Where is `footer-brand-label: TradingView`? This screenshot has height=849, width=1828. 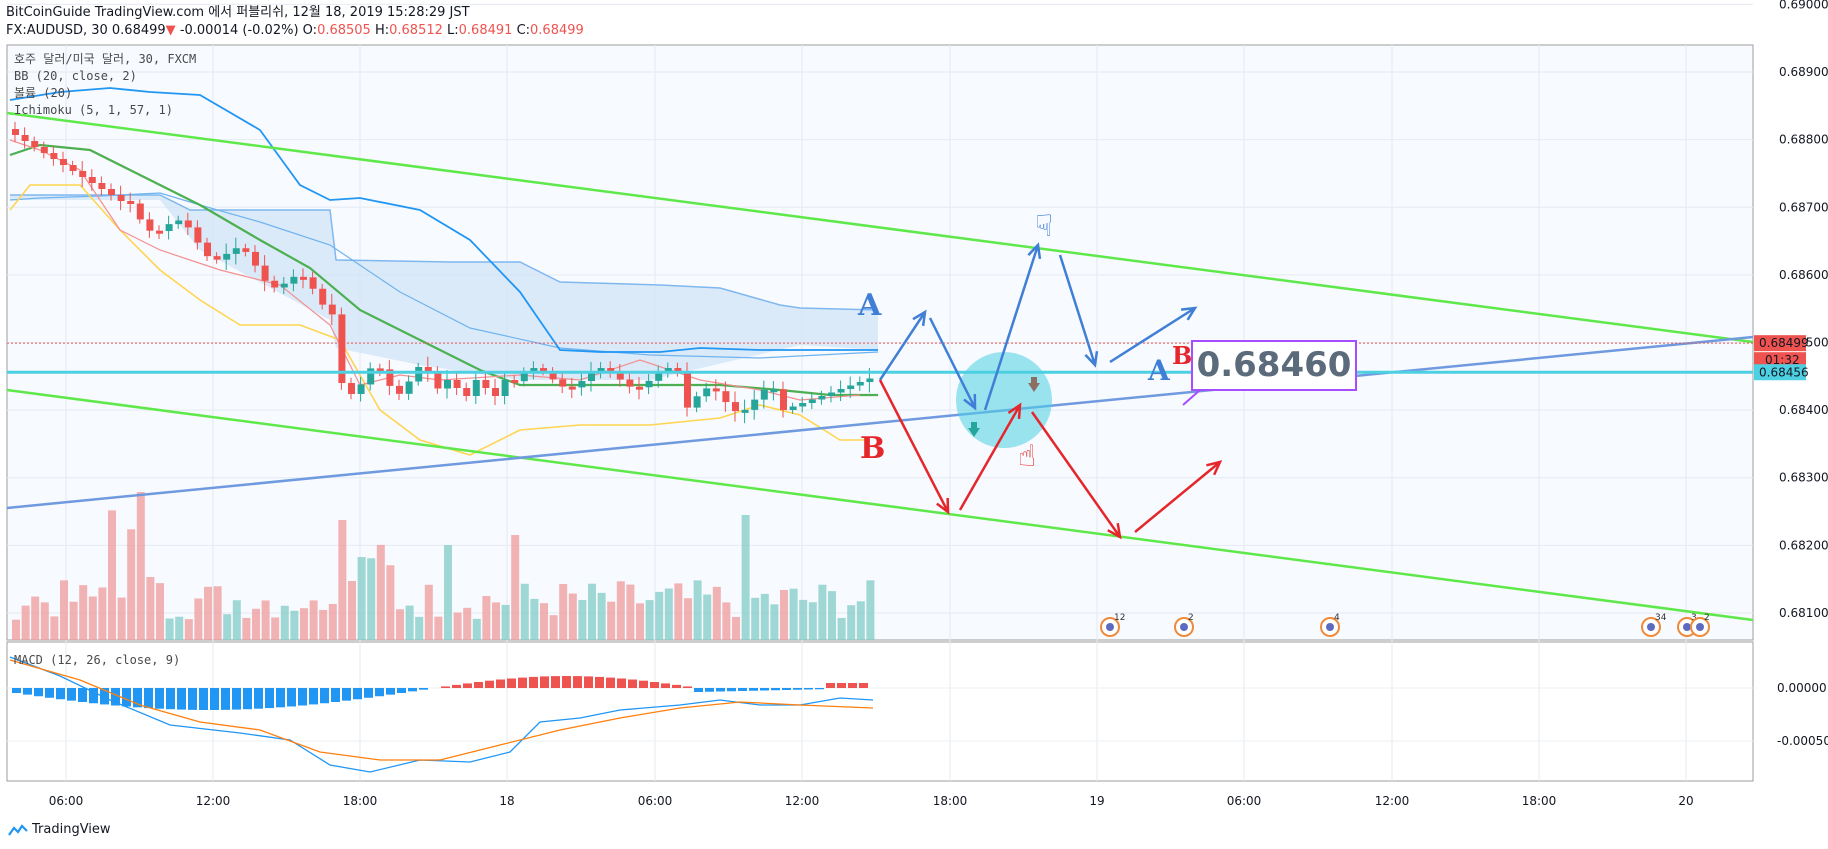 footer-brand-label: TradingView is located at coordinates (71, 829).